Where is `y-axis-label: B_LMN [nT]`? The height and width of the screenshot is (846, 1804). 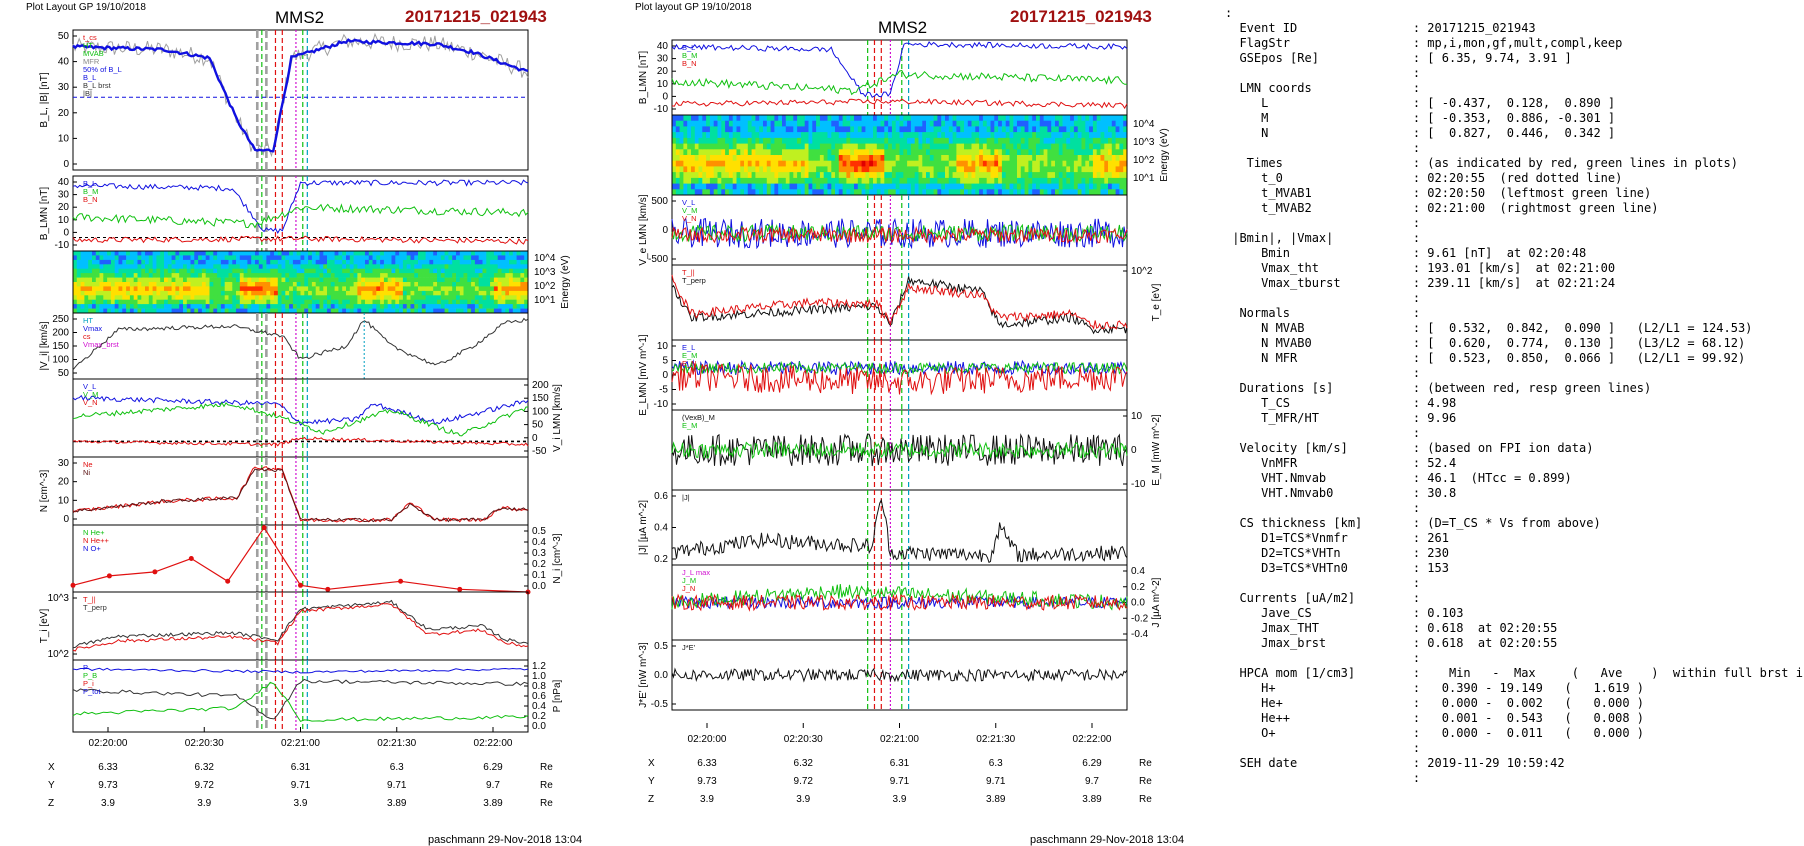
y-axis-label: B_LMN [nT] is located at coordinates (44, 214).